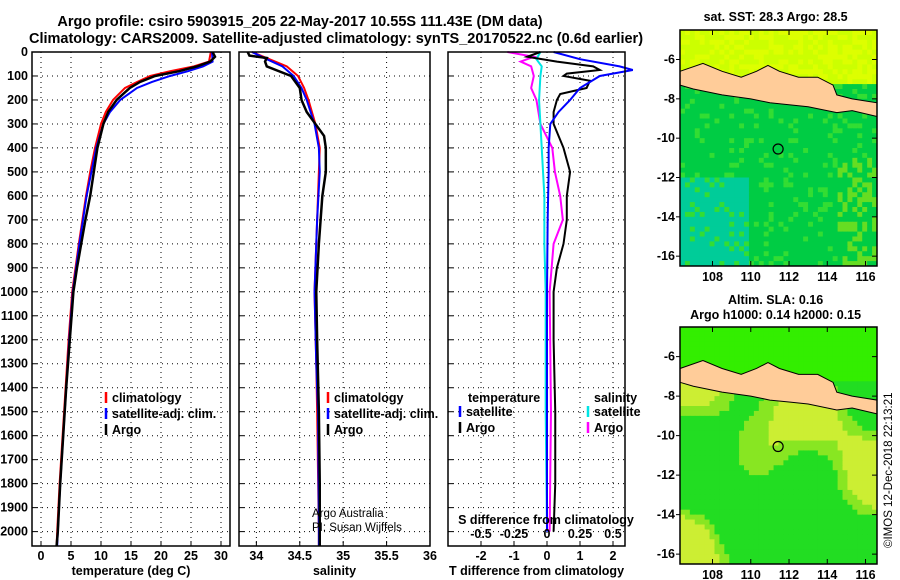  Describe the element at coordinates (889, 470) in the screenshot. I see `credit-text: ©IMOS 12-Dec-2018 22:13:21` at that location.